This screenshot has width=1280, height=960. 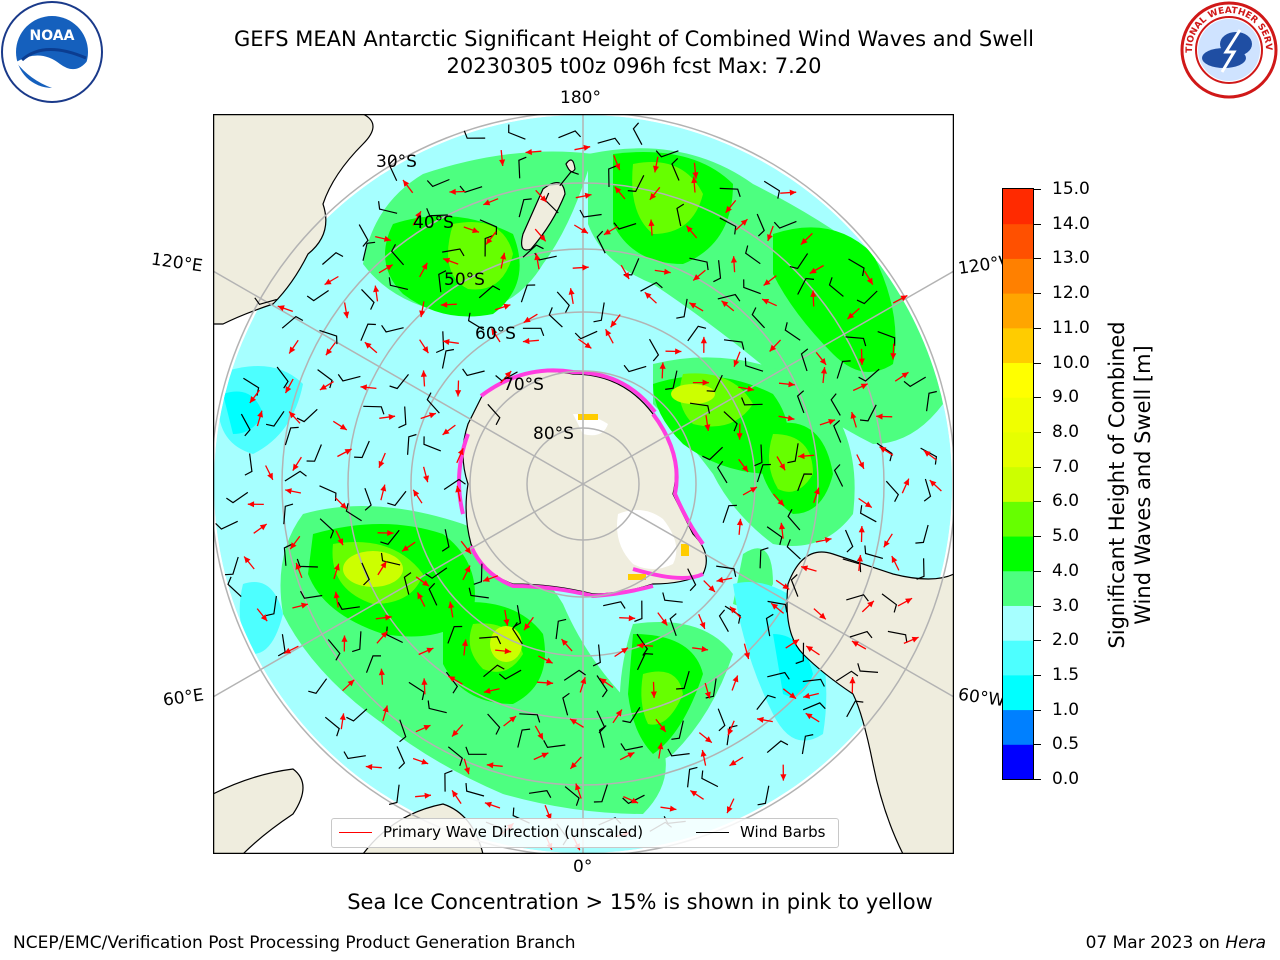 I want to click on legend-wave-direction-swatch, so click(x=355, y=832).